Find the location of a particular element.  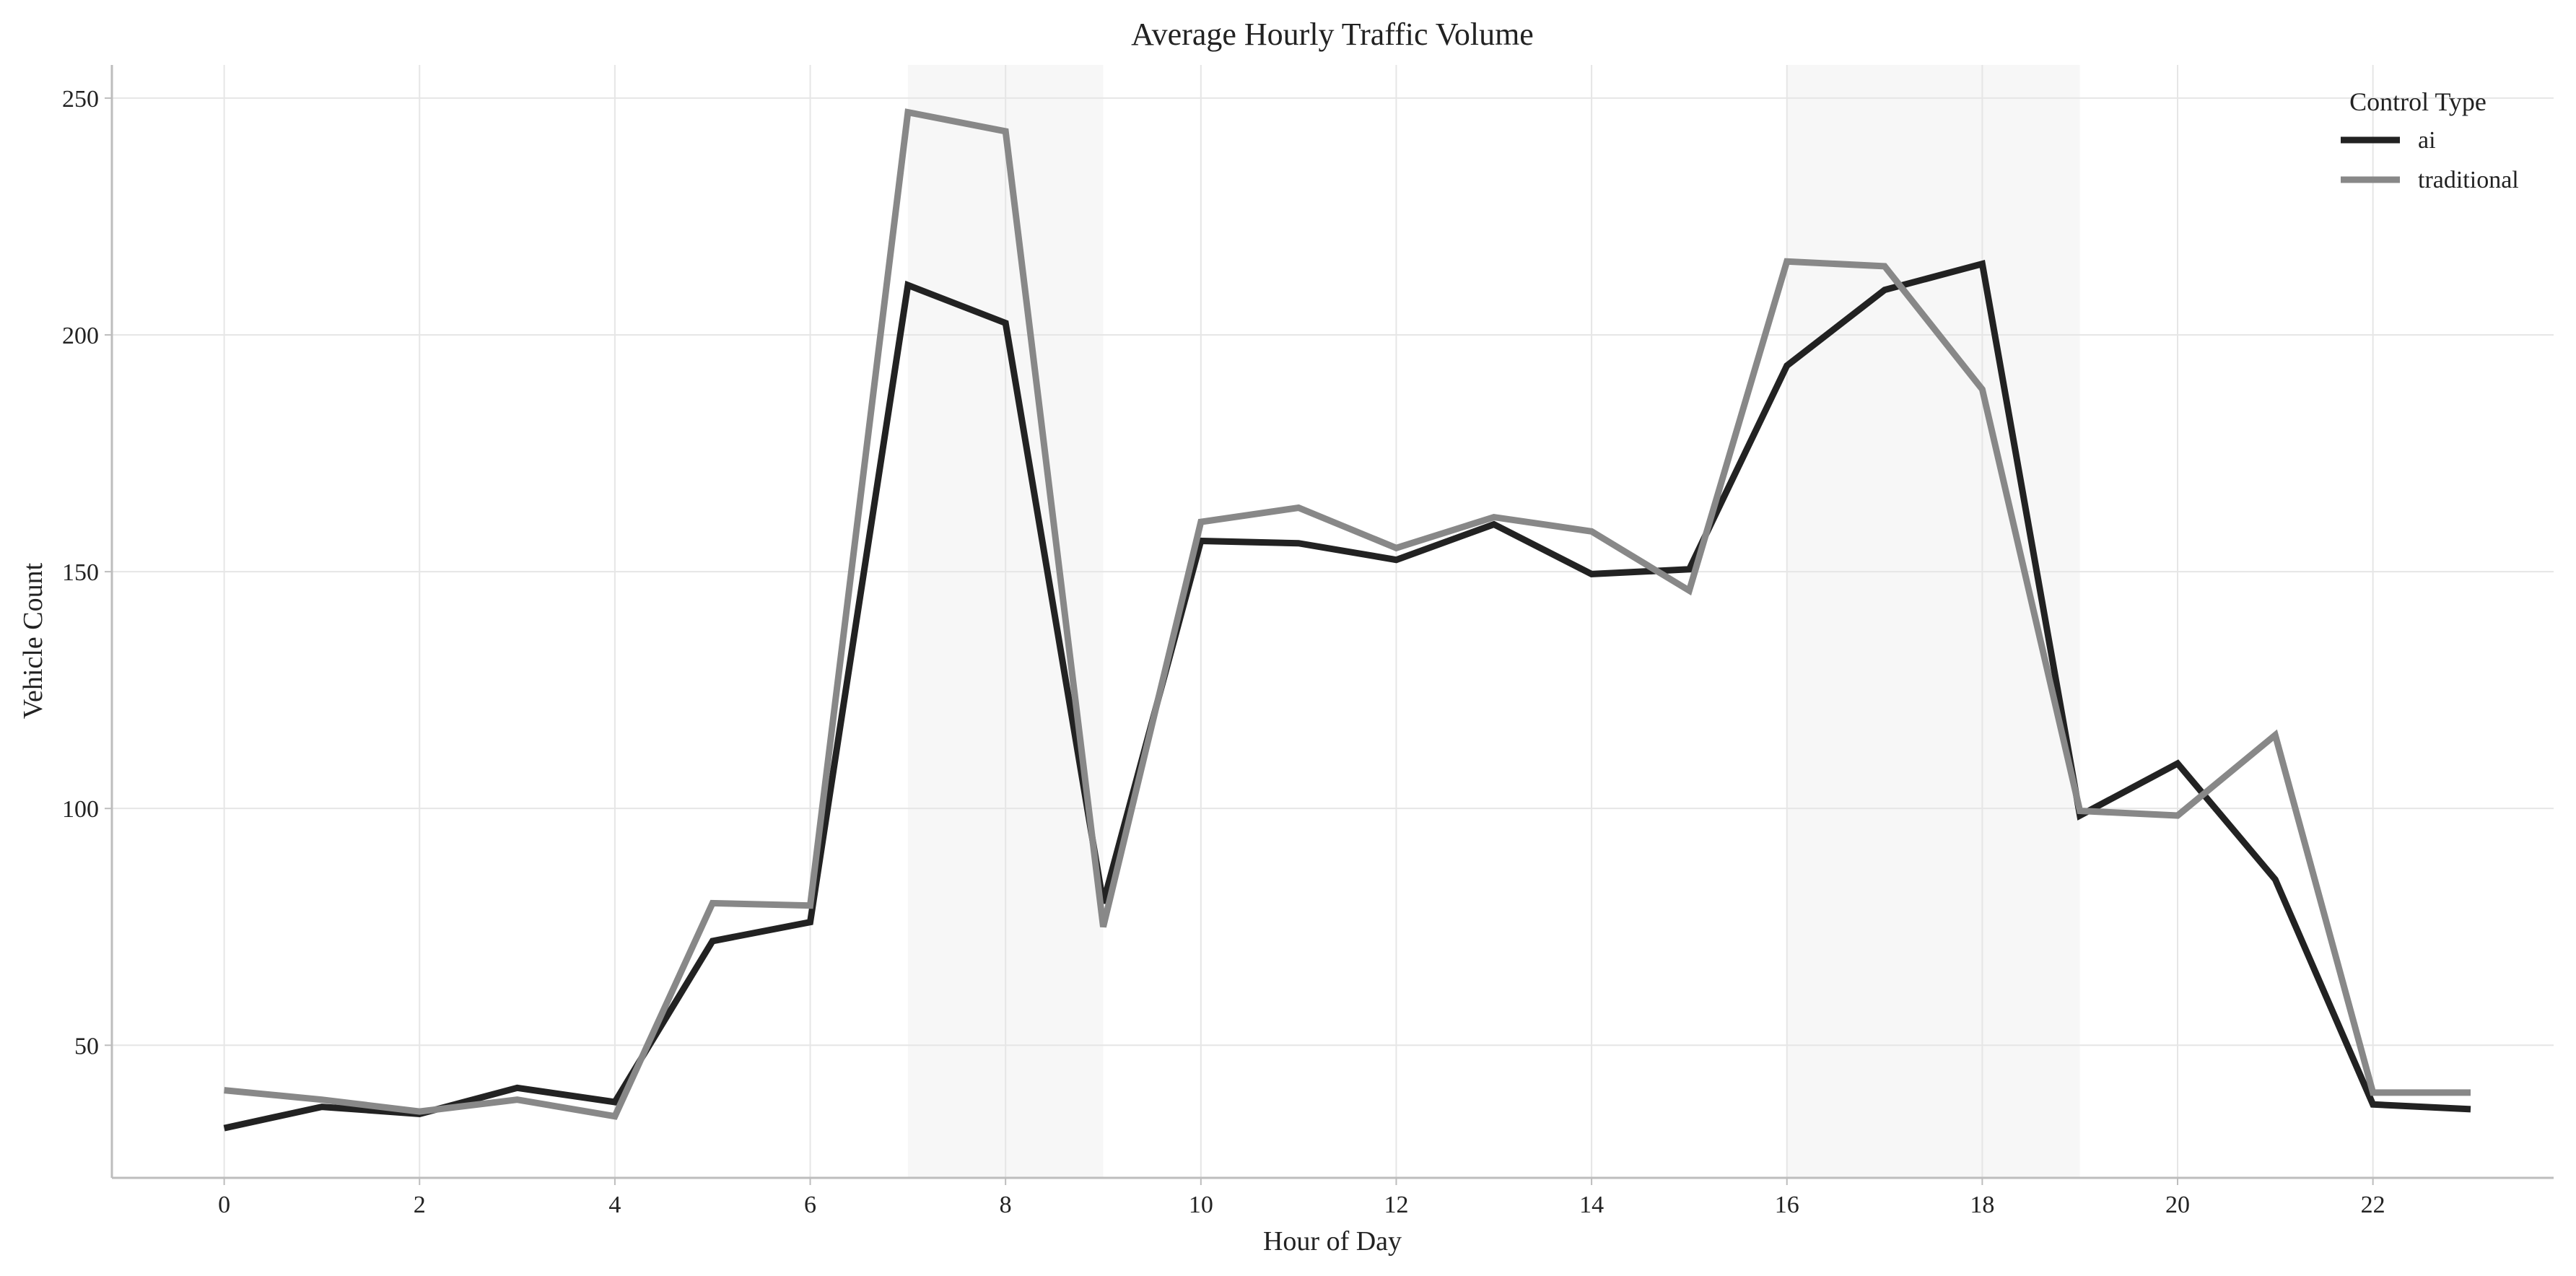

y-tick-label: 200 is located at coordinates (80, 336).